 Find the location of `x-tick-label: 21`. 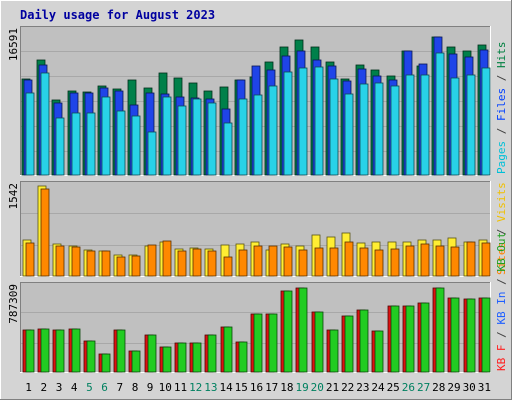

x-tick-label: 21 is located at coordinates (332, 387).